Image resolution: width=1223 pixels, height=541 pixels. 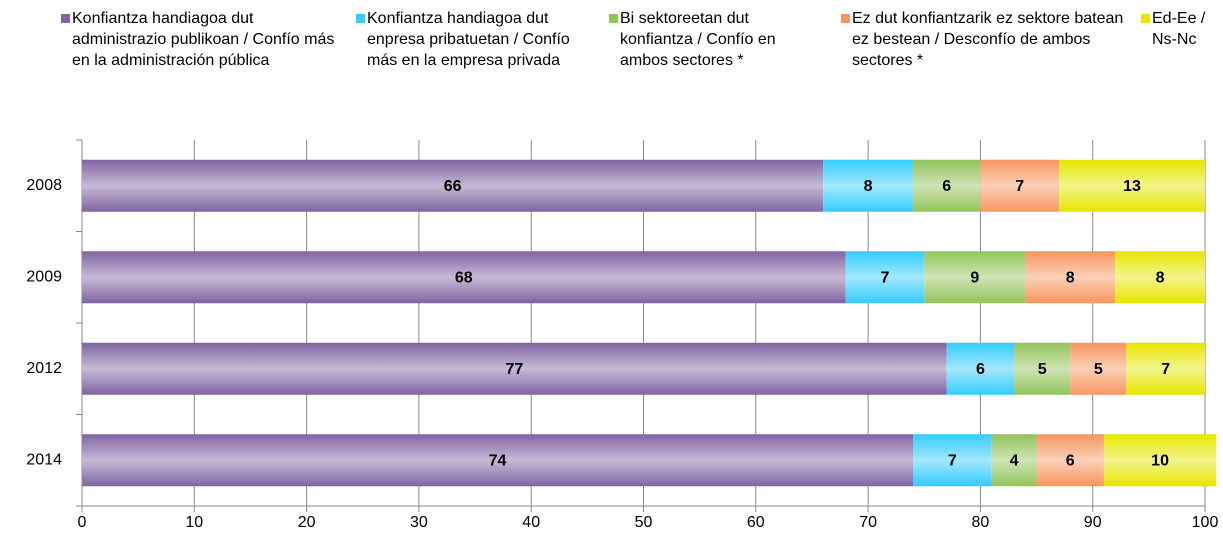 I want to click on data-label: 77, so click(x=514, y=369).